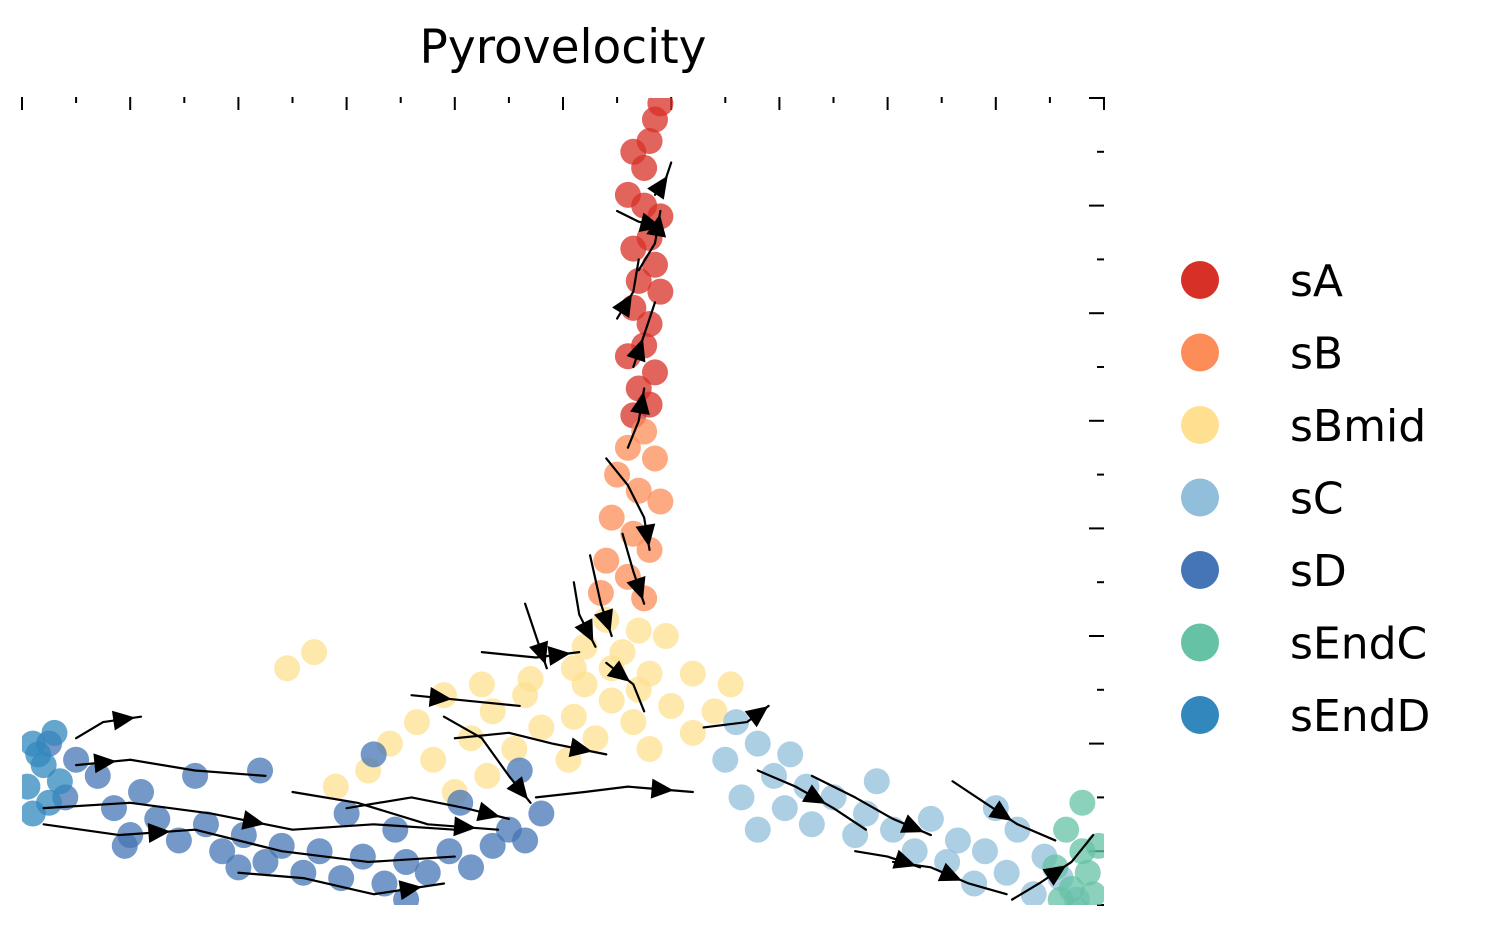 This screenshot has height=927, width=1489. Describe the element at coordinates (1200, 497) in the screenshot. I see `legend-marker-sC` at that location.